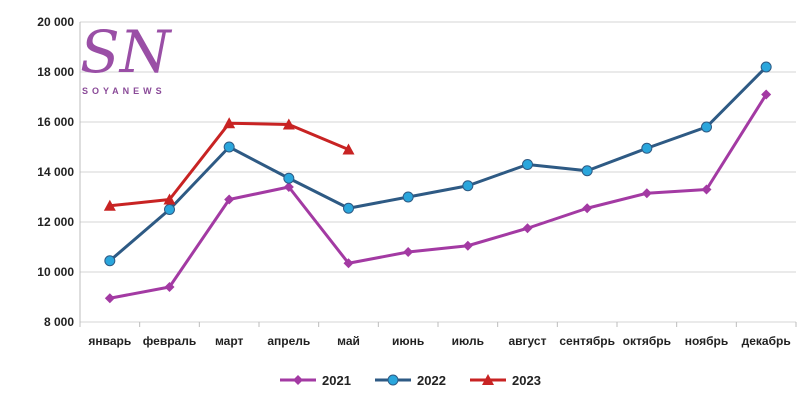  Describe the element at coordinates (336, 380) in the screenshot. I see `legend-label: 2021` at that location.